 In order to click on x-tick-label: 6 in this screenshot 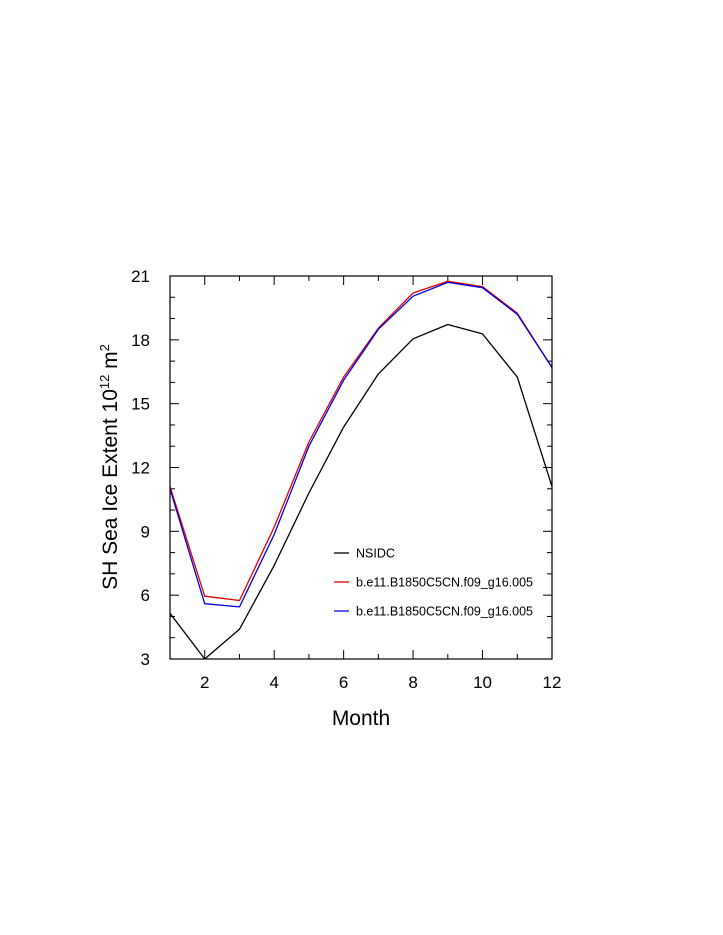, I will do `click(343, 682)`.